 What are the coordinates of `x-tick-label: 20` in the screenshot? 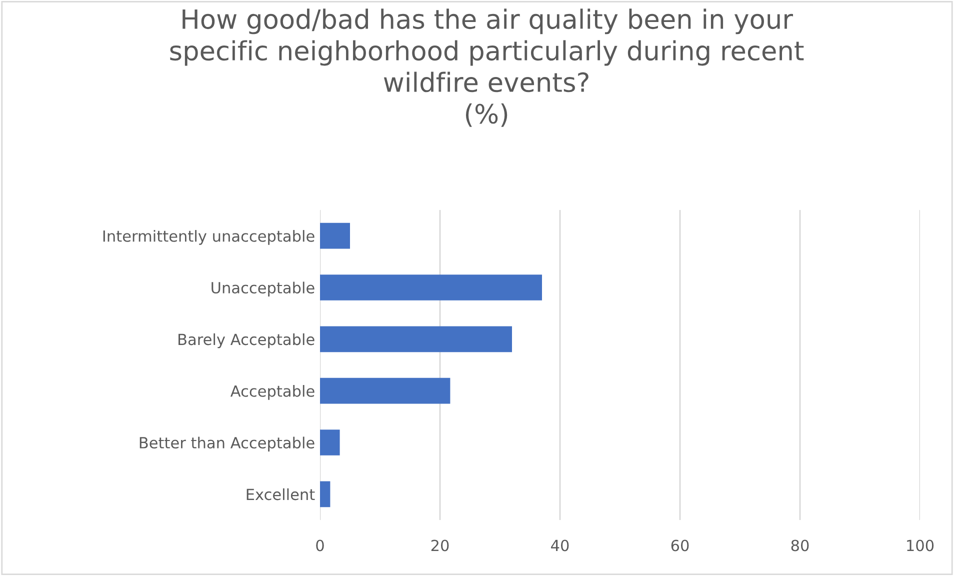 It's located at (440, 546).